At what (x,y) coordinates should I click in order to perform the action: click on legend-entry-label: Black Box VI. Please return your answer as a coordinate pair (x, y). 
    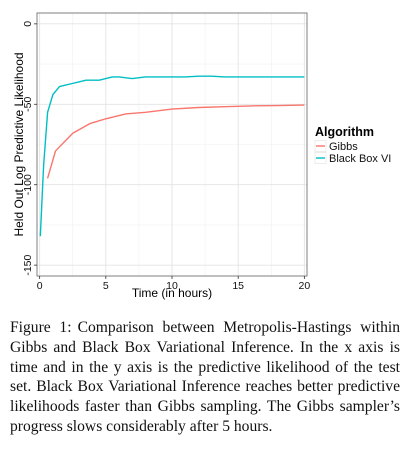
    Looking at the image, I should click on (360, 159).